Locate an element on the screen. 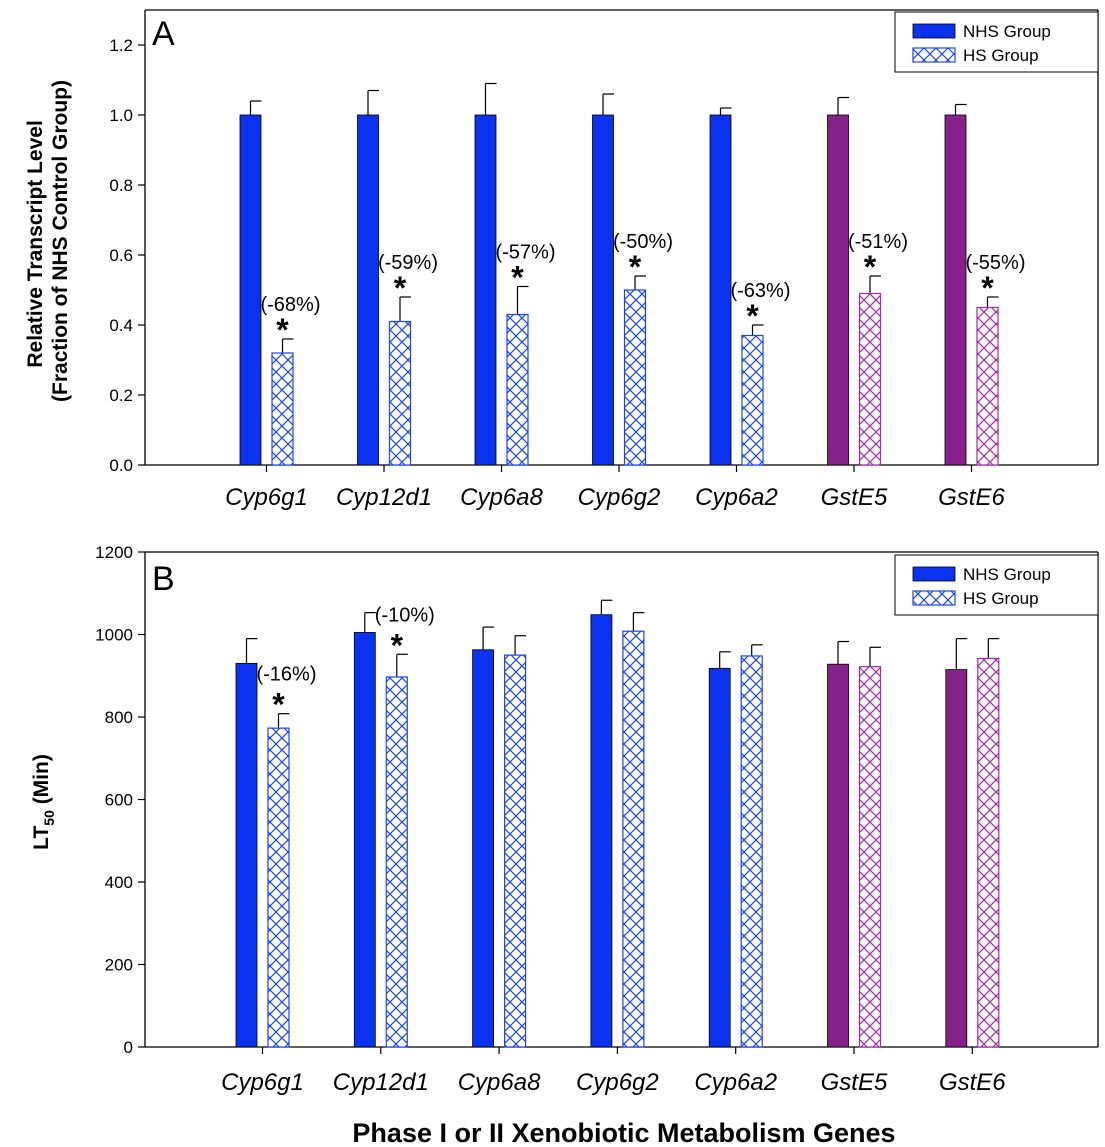 The height and width of the screenshot is (1147, 1105). percent-change-label: (-68%) is located at coordinates (290, 305).